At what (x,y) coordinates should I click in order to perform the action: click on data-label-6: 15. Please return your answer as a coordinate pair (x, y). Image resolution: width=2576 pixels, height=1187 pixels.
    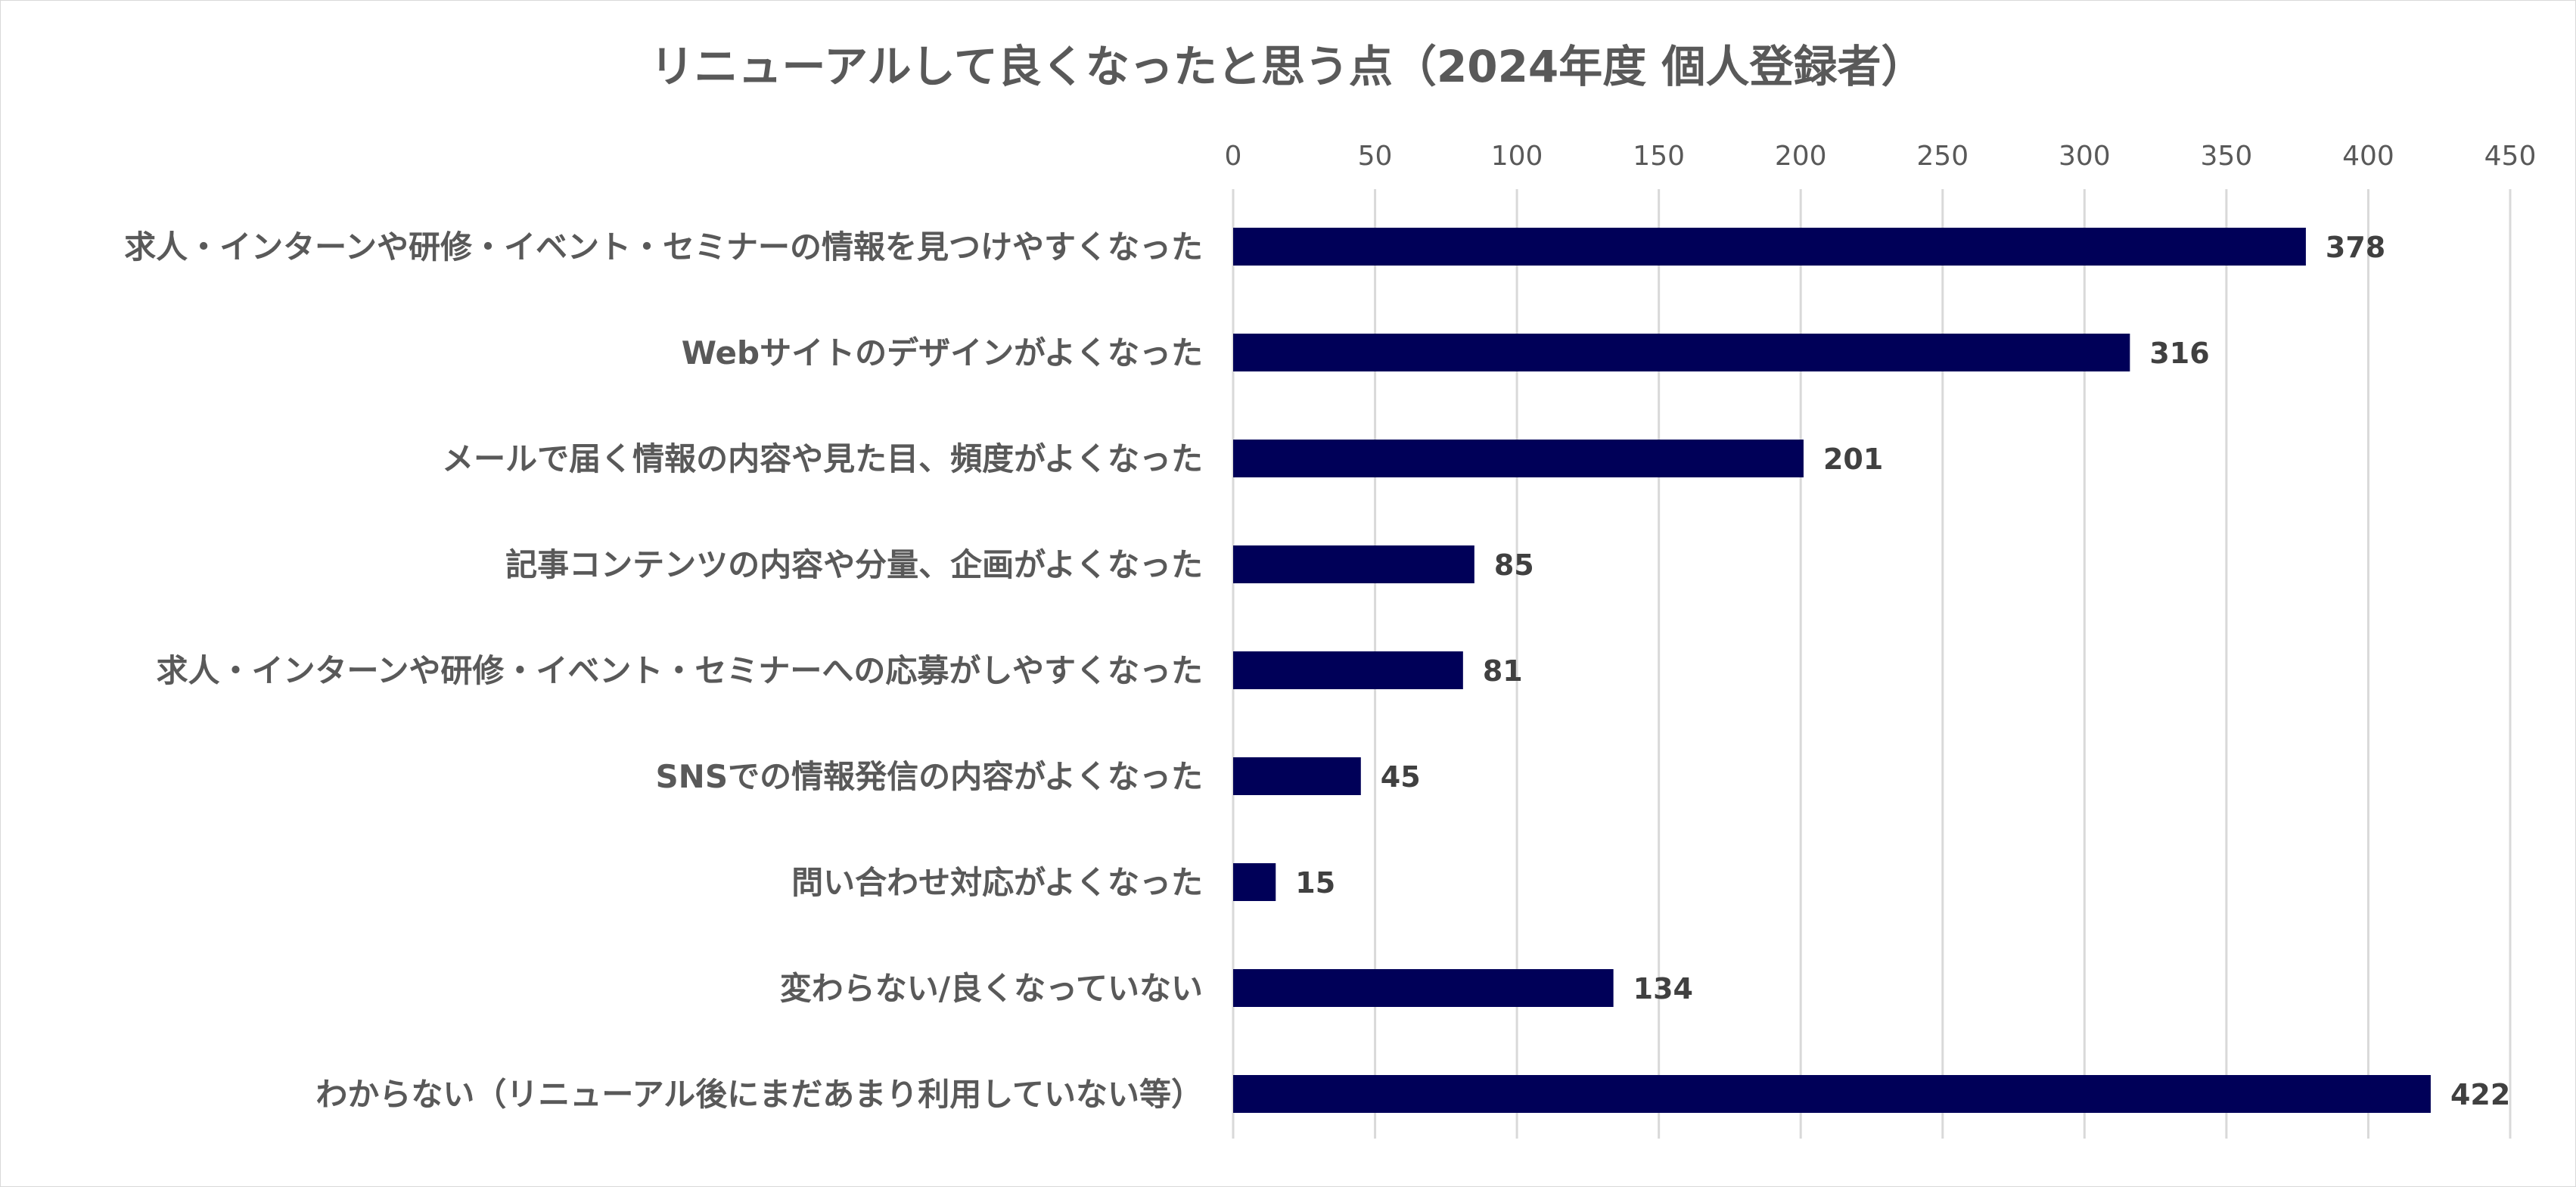
    Looking at the image, I should click on (1315, 883).